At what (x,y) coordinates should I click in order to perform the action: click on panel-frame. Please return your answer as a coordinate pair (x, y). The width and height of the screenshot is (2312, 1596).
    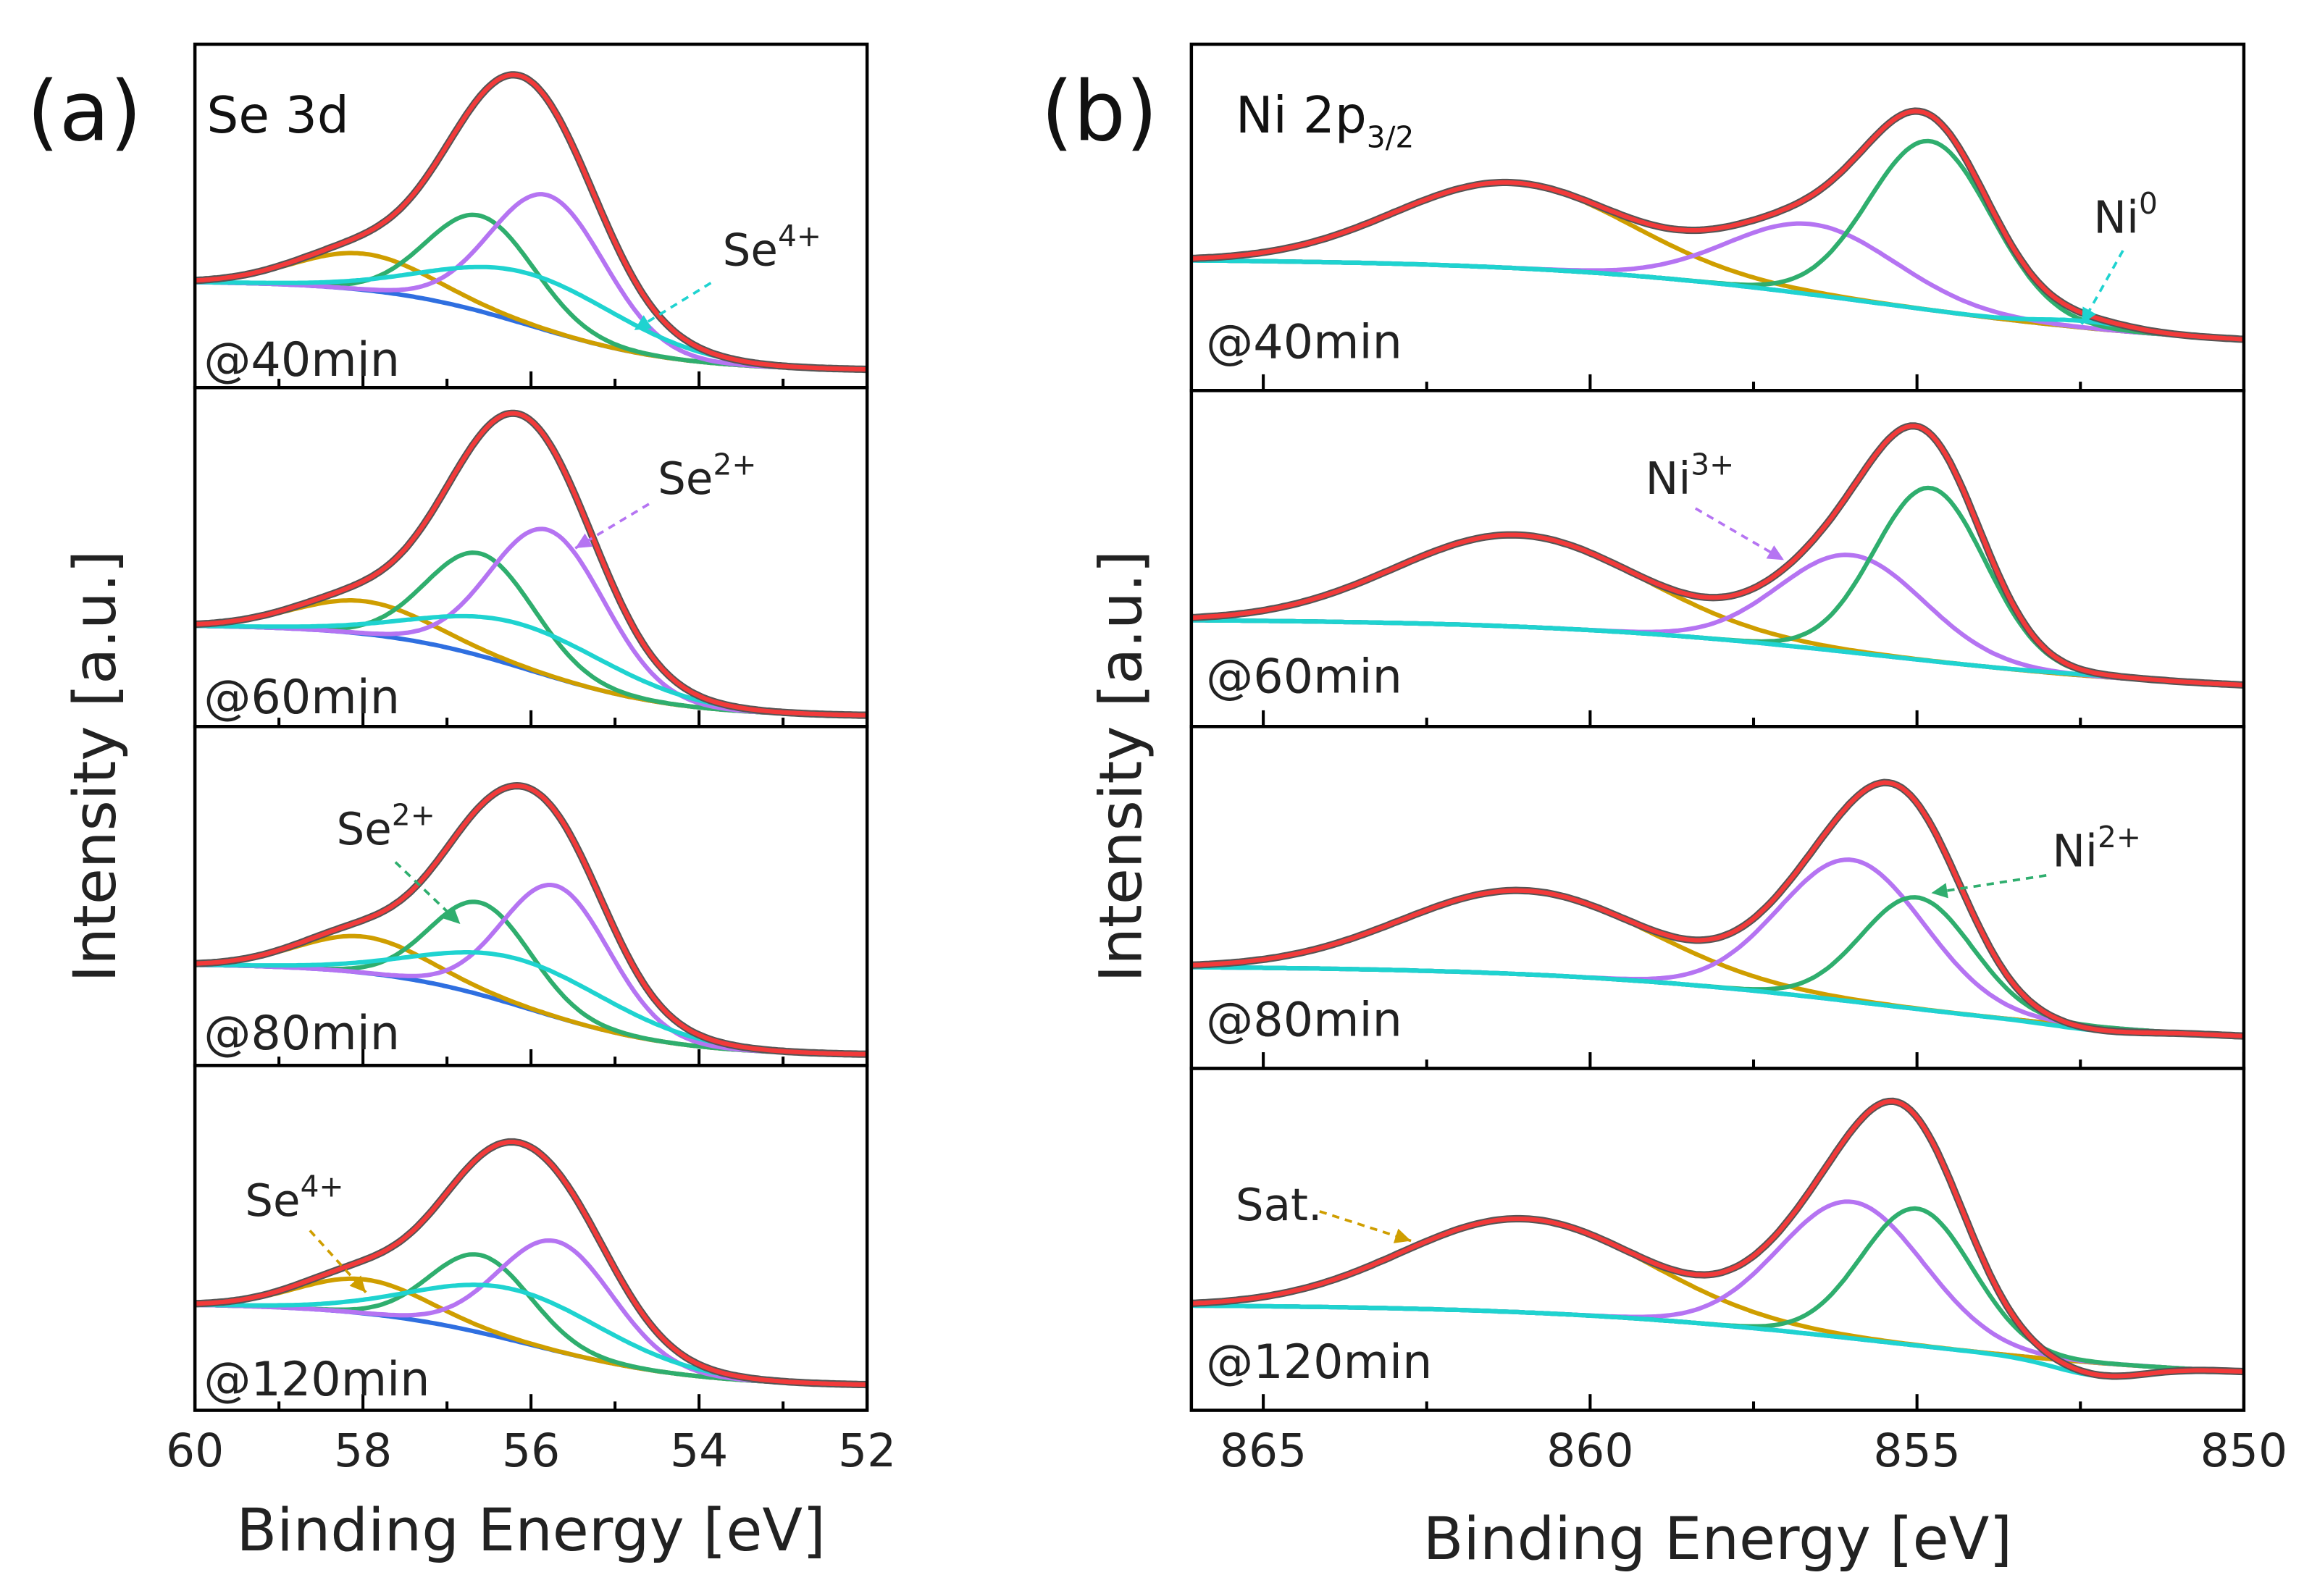
    Looking at the image, I should click on (1718, 1239).